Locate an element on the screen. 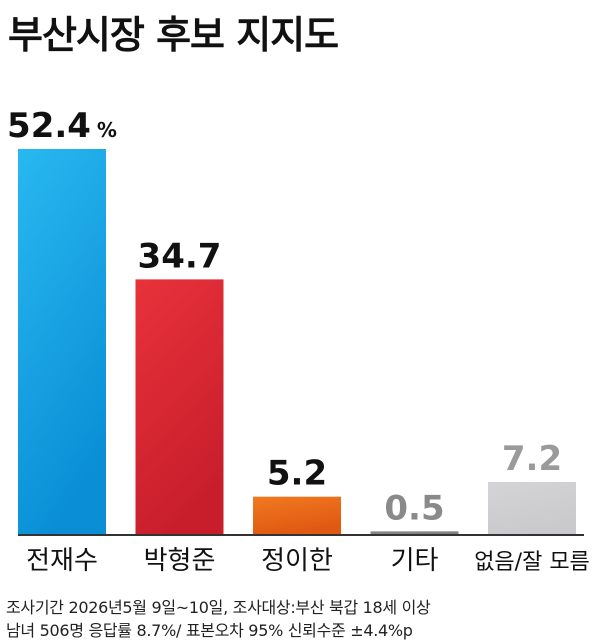 This screenshot has width=600, height=642. unit-label: % is located at coordinates (107, 130).